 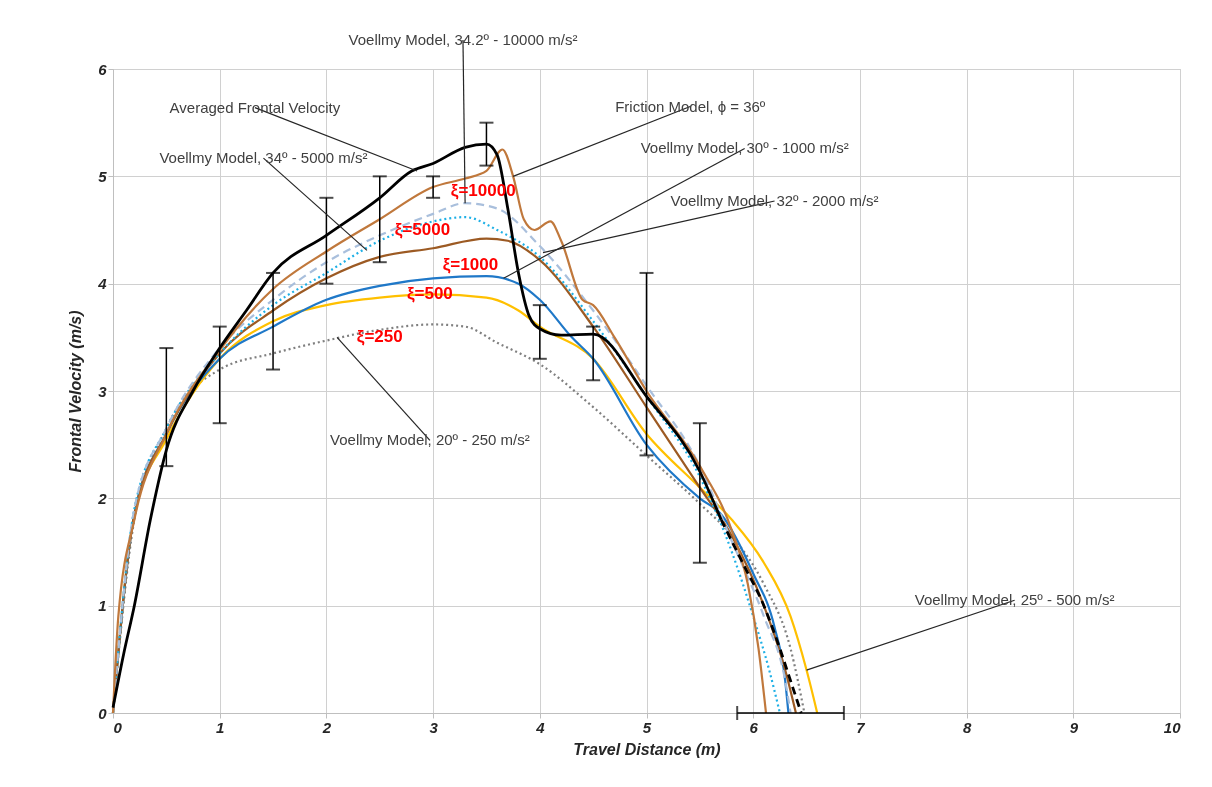 I want to click on x-tick-label: 2, so click(x=326, y=727).